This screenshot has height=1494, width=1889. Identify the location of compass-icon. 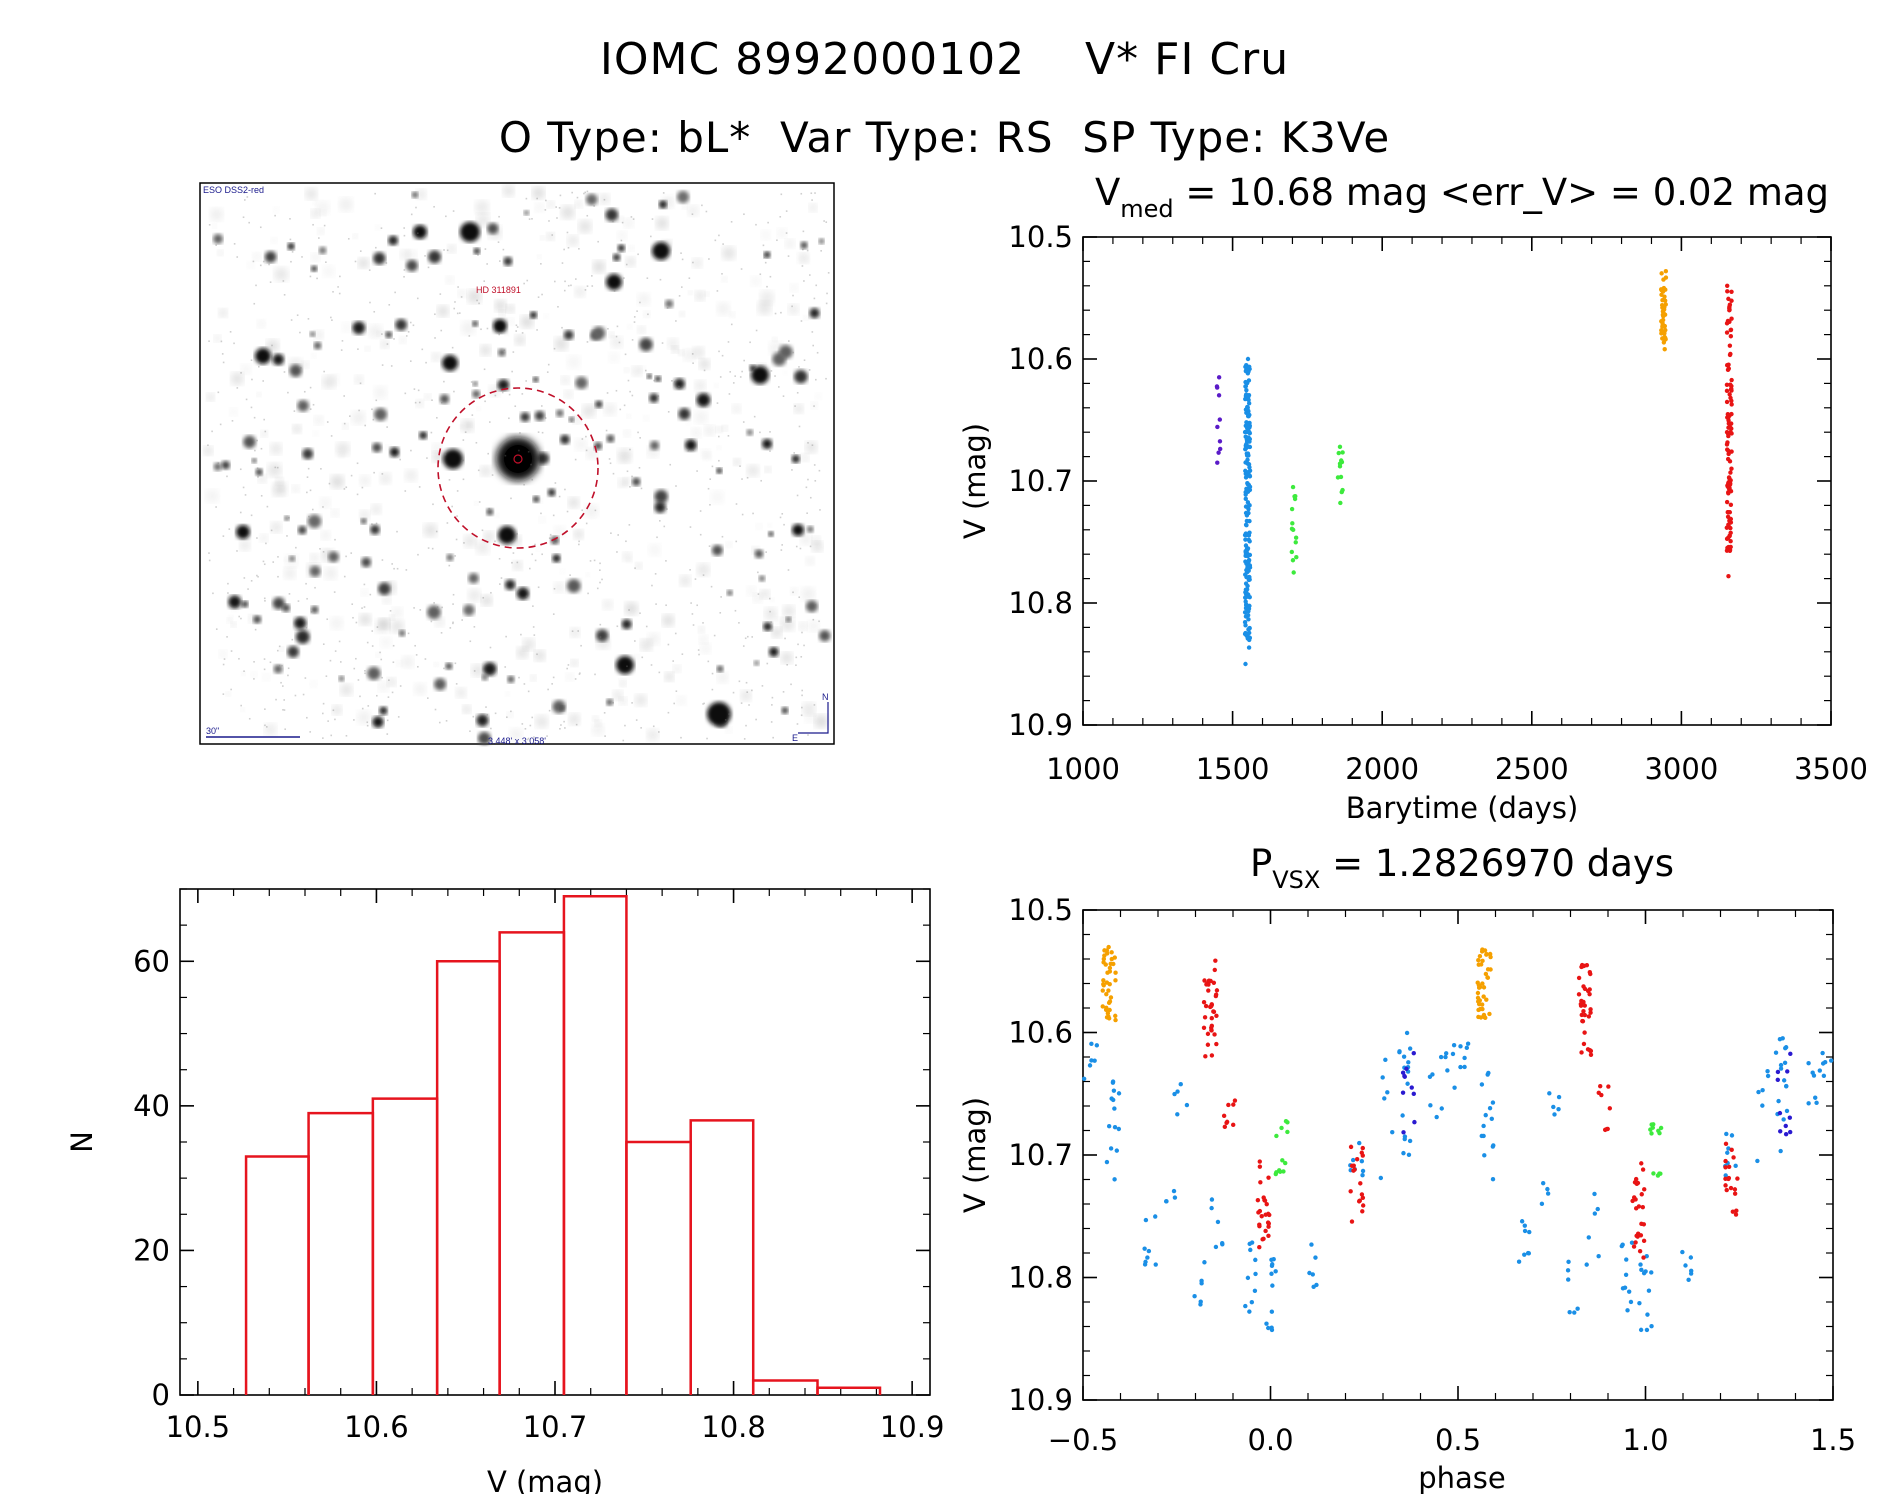
(813, 718).